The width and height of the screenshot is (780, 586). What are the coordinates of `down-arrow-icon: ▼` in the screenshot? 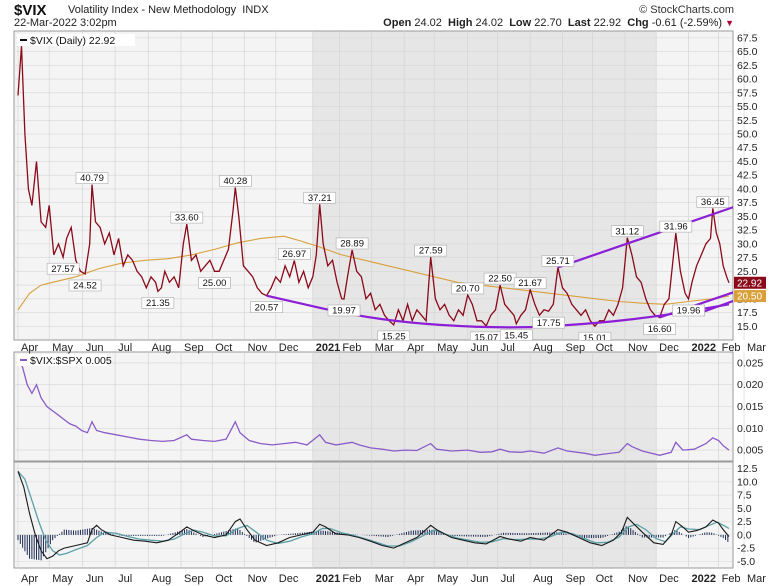 It's located at (729, 23).